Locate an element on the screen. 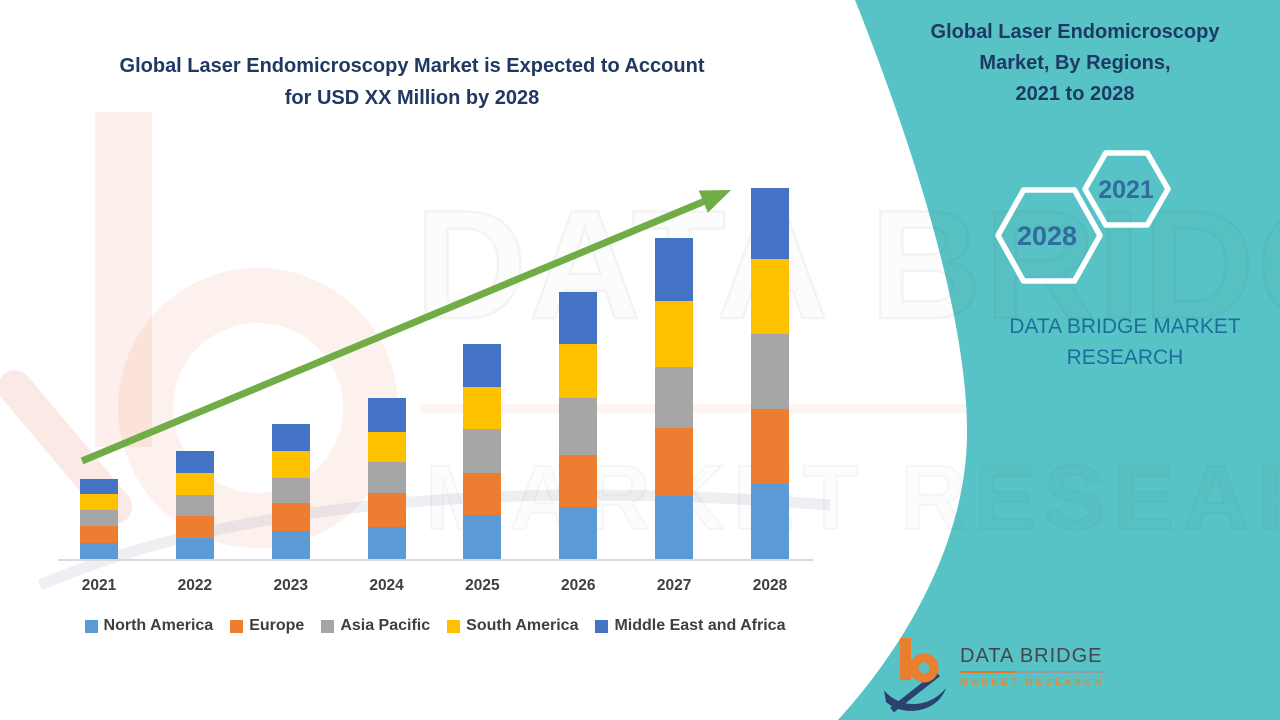  stacked-bar-2027 is located at coordinates (674, 398).